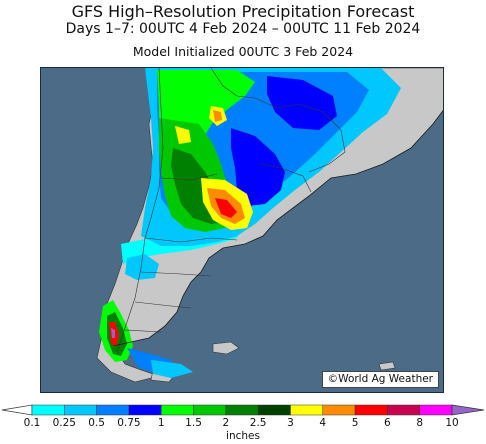  What do you see at coordinates (129, 423) in the screenshot?
I see `colorbar-tick-label: 0.75` at bounding box center [129, 423].